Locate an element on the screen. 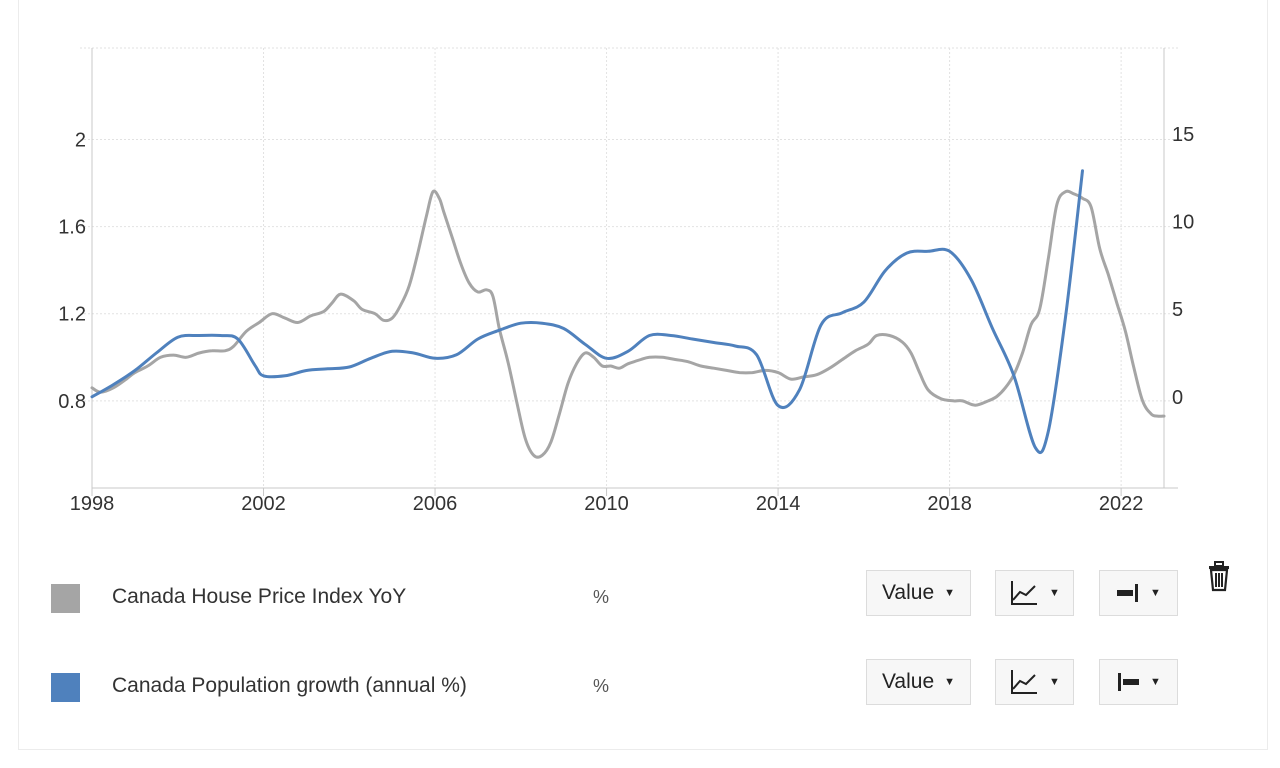 The width and height of the screenshot is (1280, 768). y-right-tick-label: 5 is located at coordinates (1177, 310).